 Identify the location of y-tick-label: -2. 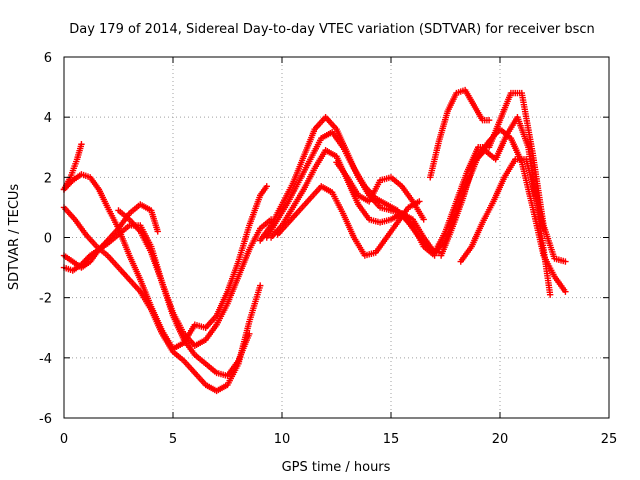
(45, 299).